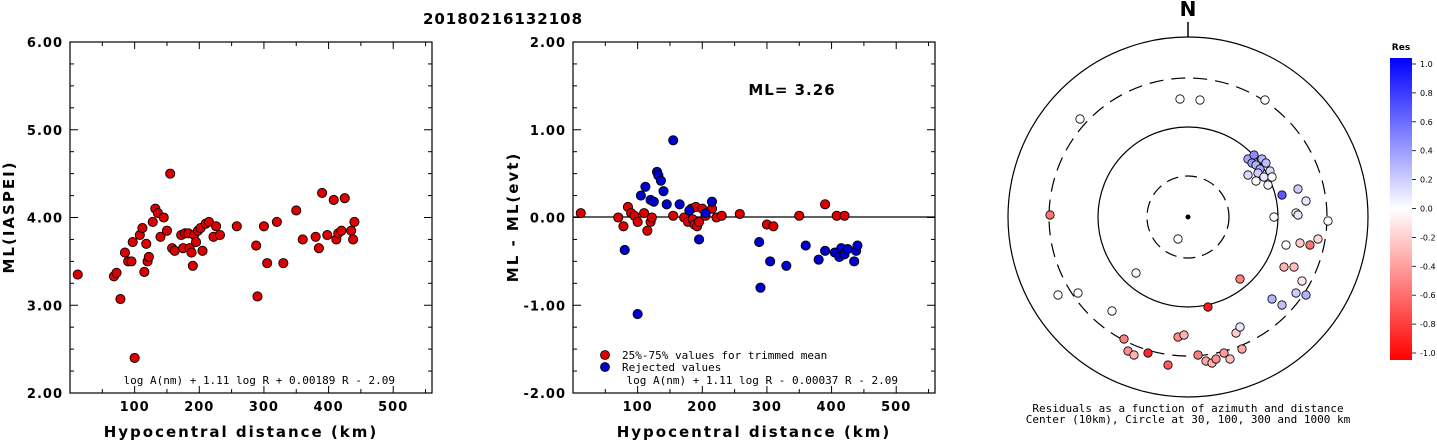 This screenshot has width=1437, height=441. Describe the element at coordinates (548, 219) in the screenshot. I see `y-tick-label: 0.00` at that location.